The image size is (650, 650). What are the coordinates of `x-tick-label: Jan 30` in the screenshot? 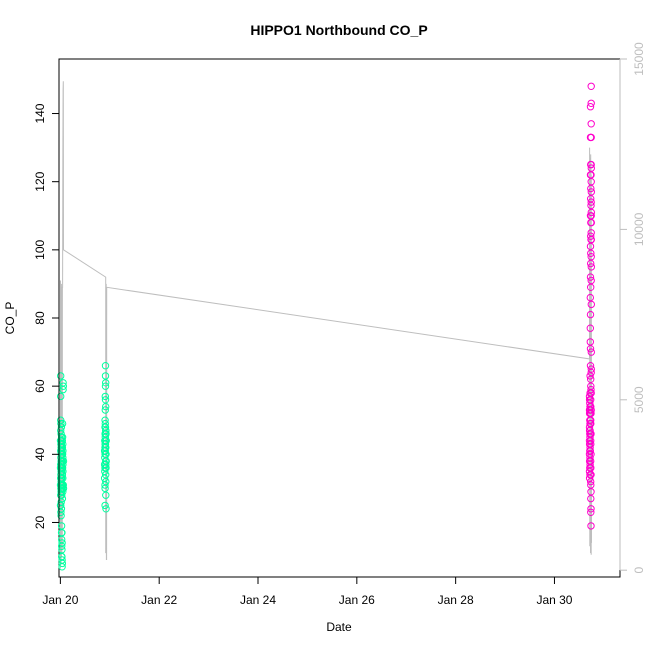 It's located at (554, 600).